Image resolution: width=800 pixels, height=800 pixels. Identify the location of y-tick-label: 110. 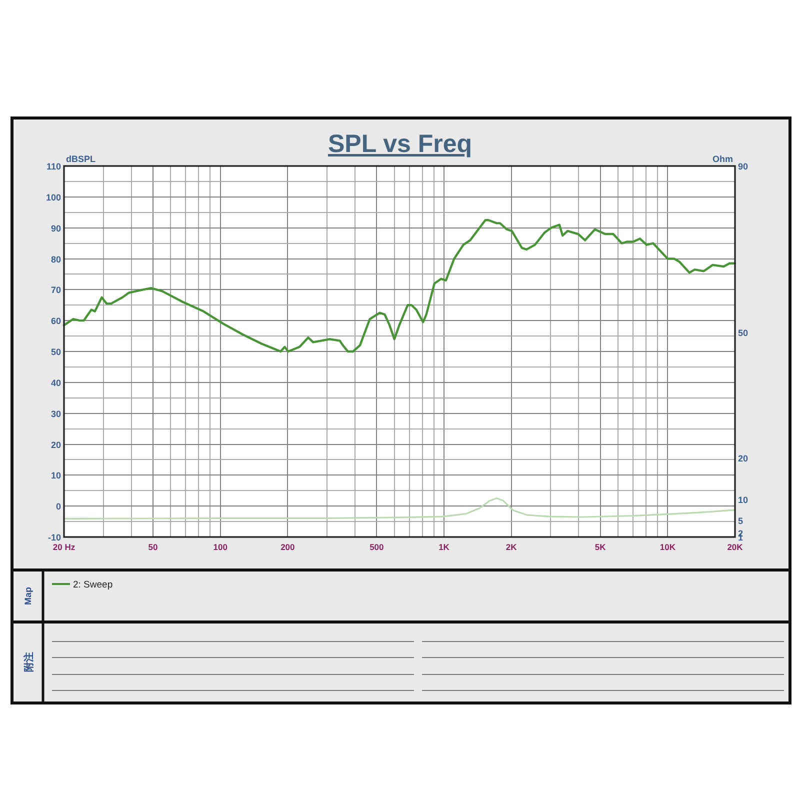
(53, 167).